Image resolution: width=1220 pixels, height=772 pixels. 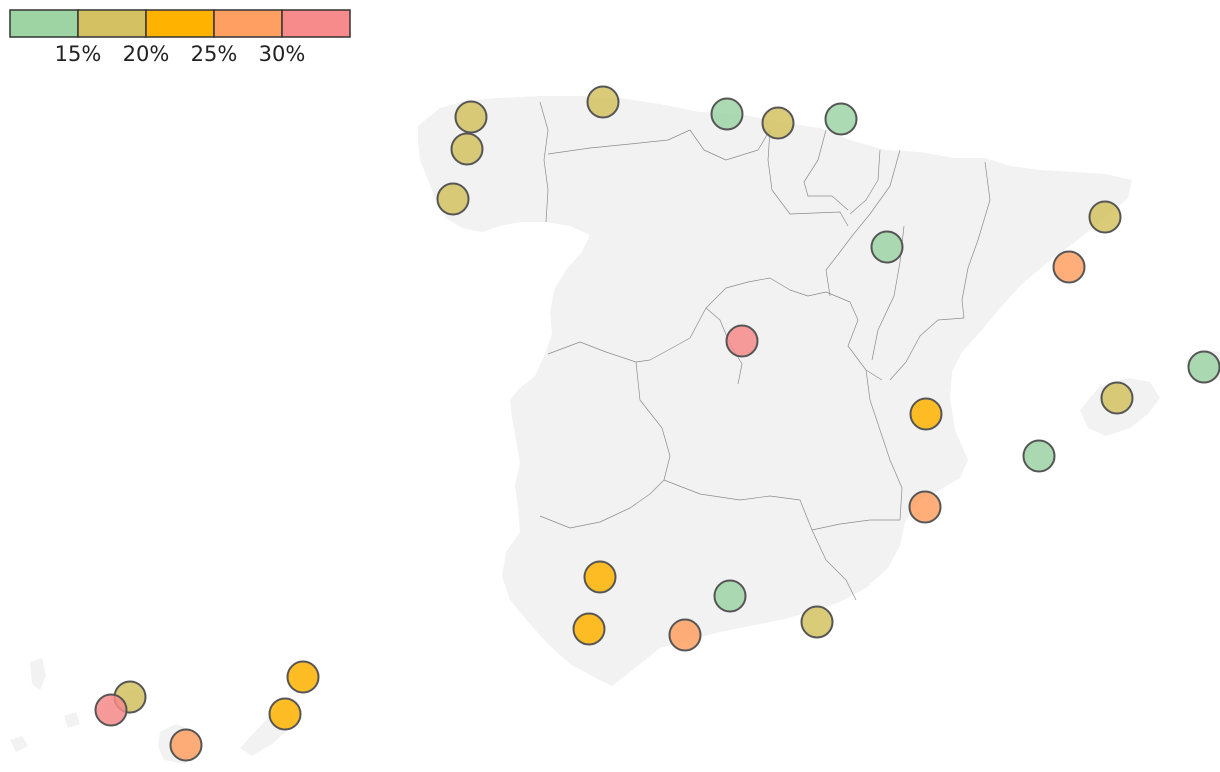 I want to click on island-la-palma, so click(x=38, y=674).